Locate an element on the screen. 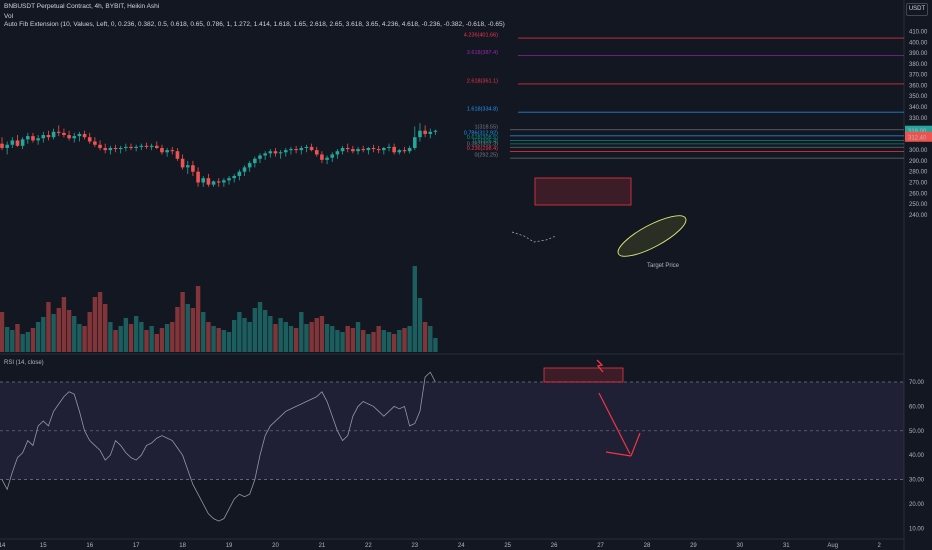 The image size is (932, 550). currency-badge: USDT is located at coordinates (917, 9).